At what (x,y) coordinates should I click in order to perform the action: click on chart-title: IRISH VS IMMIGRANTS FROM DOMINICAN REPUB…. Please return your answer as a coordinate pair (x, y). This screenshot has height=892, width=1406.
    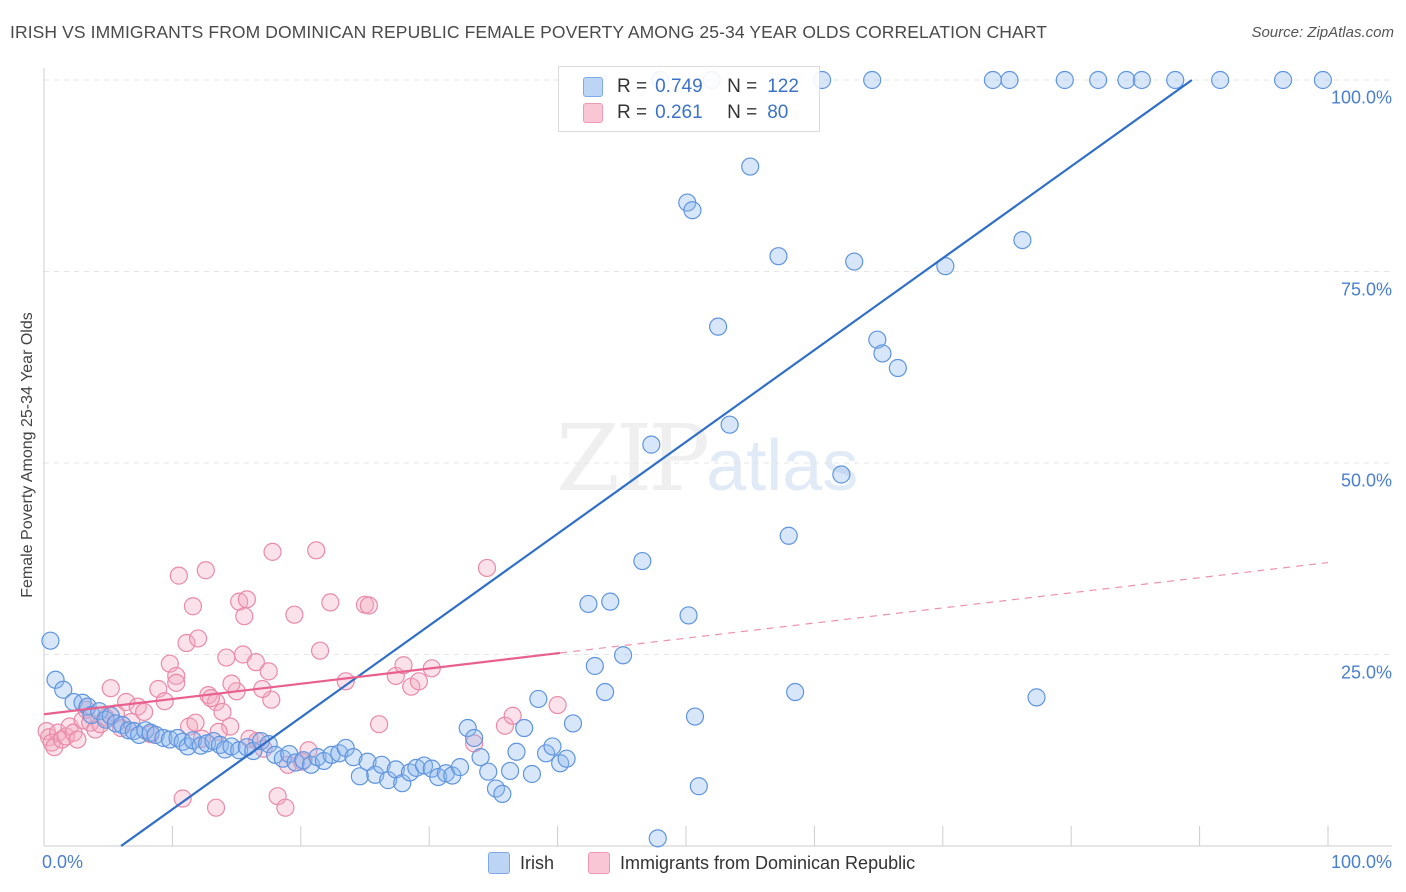
    Looking at the image, I should click on (528, 32).